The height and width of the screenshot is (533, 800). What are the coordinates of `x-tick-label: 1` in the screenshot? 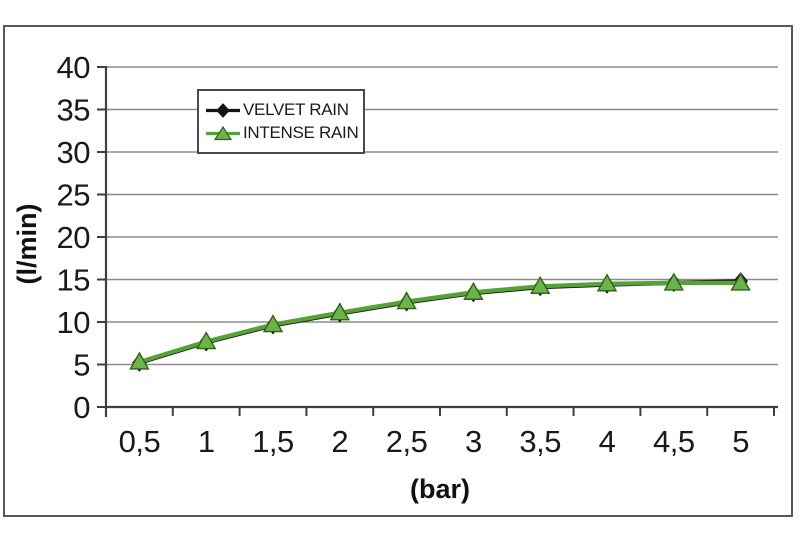 It's located at (206, 441).